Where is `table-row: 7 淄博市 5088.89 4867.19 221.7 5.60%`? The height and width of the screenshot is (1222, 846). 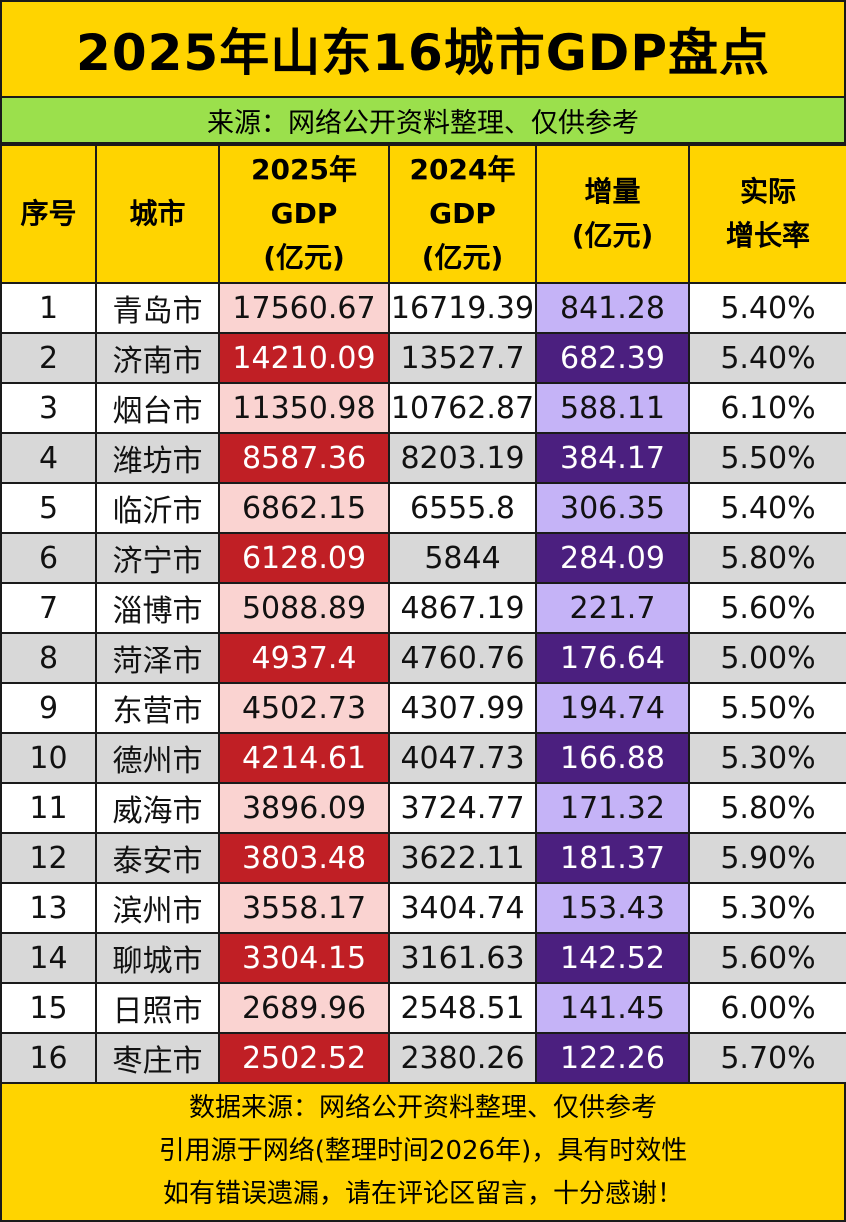 table-row: 7 淄博市 5088.89 4867.19 221.7 5.60% is located at coordinates (423, 608).